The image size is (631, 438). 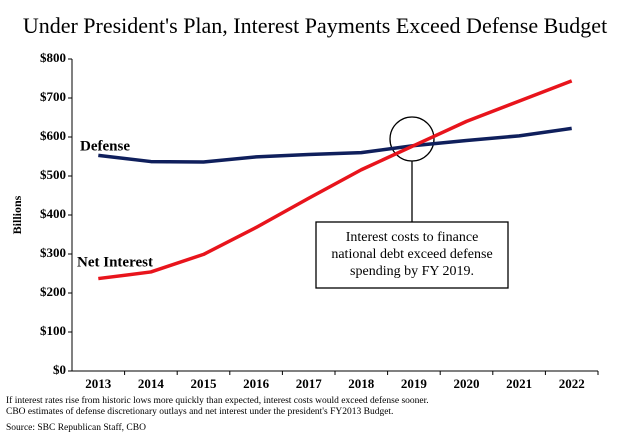 What do you see at coordinates (53, 96) in the screenshot?
I see `y-tick-label: $700` at bounding box center [53, 96].